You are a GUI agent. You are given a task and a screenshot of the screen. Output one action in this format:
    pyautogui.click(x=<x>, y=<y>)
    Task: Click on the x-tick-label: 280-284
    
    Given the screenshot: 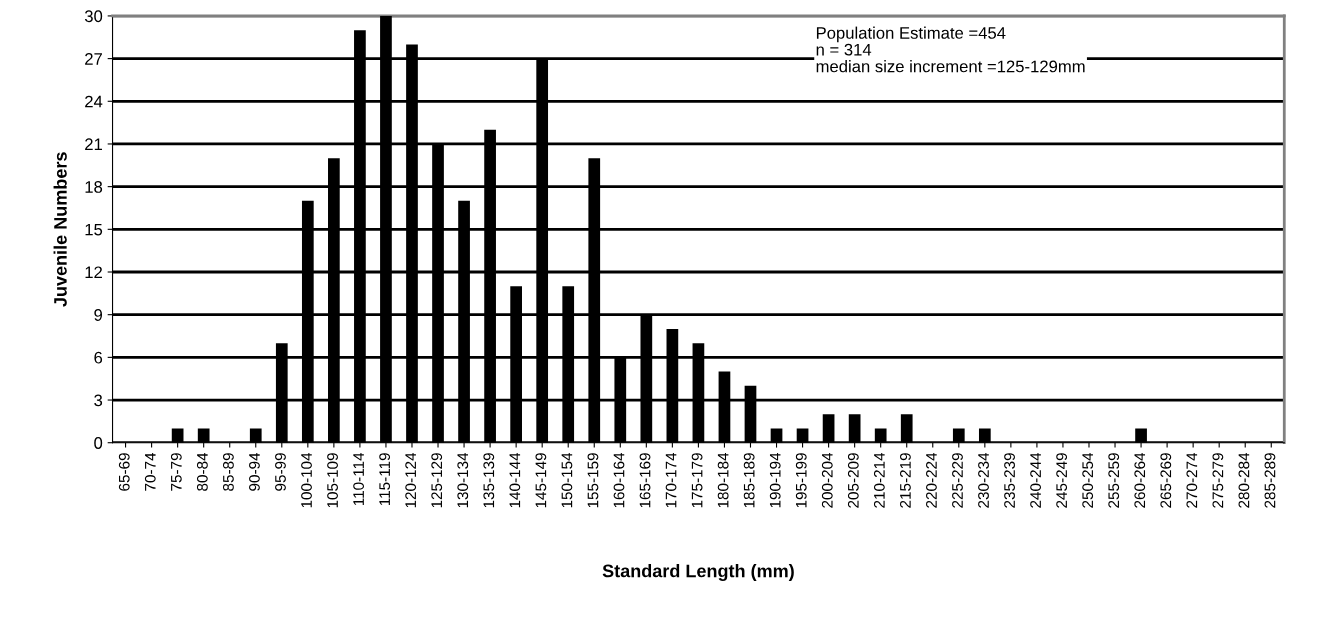 What is the action you would take?
    pyautogui.click(x=1244, y=480)
    